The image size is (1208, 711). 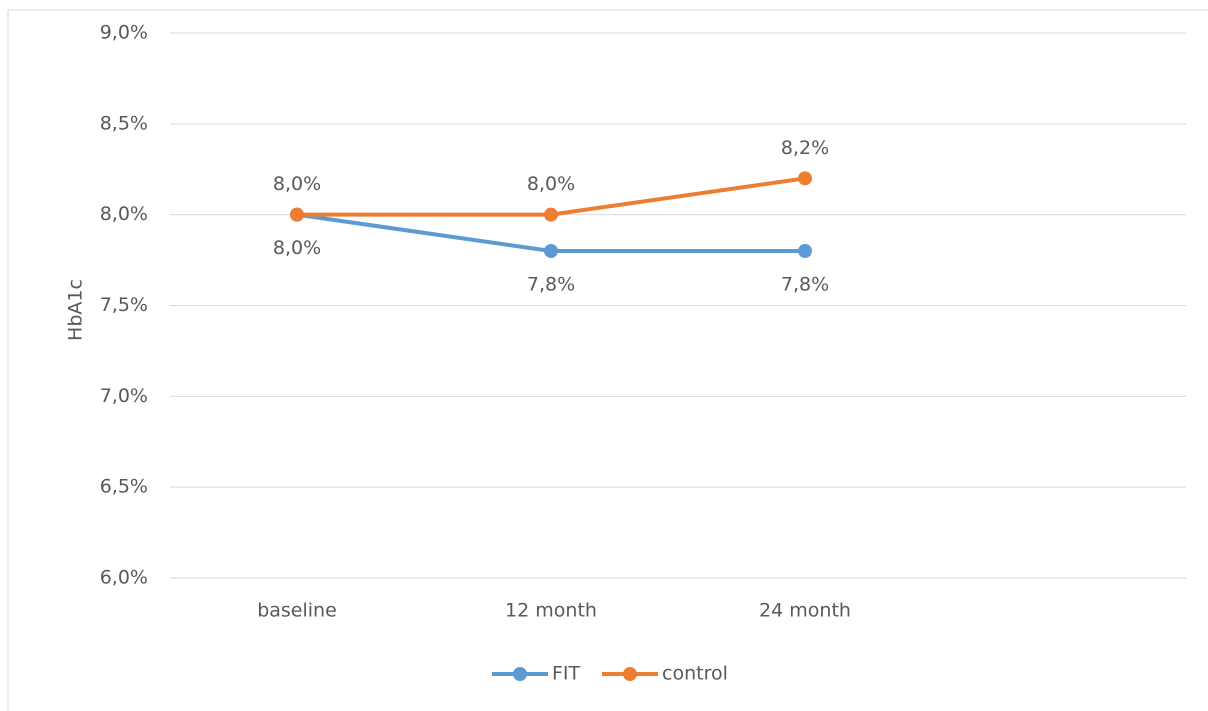 What do you see at coordinates (124, 123) in the screenshot?
I see `y-tick-label: 8,5%` at bounding box center [124, 123].